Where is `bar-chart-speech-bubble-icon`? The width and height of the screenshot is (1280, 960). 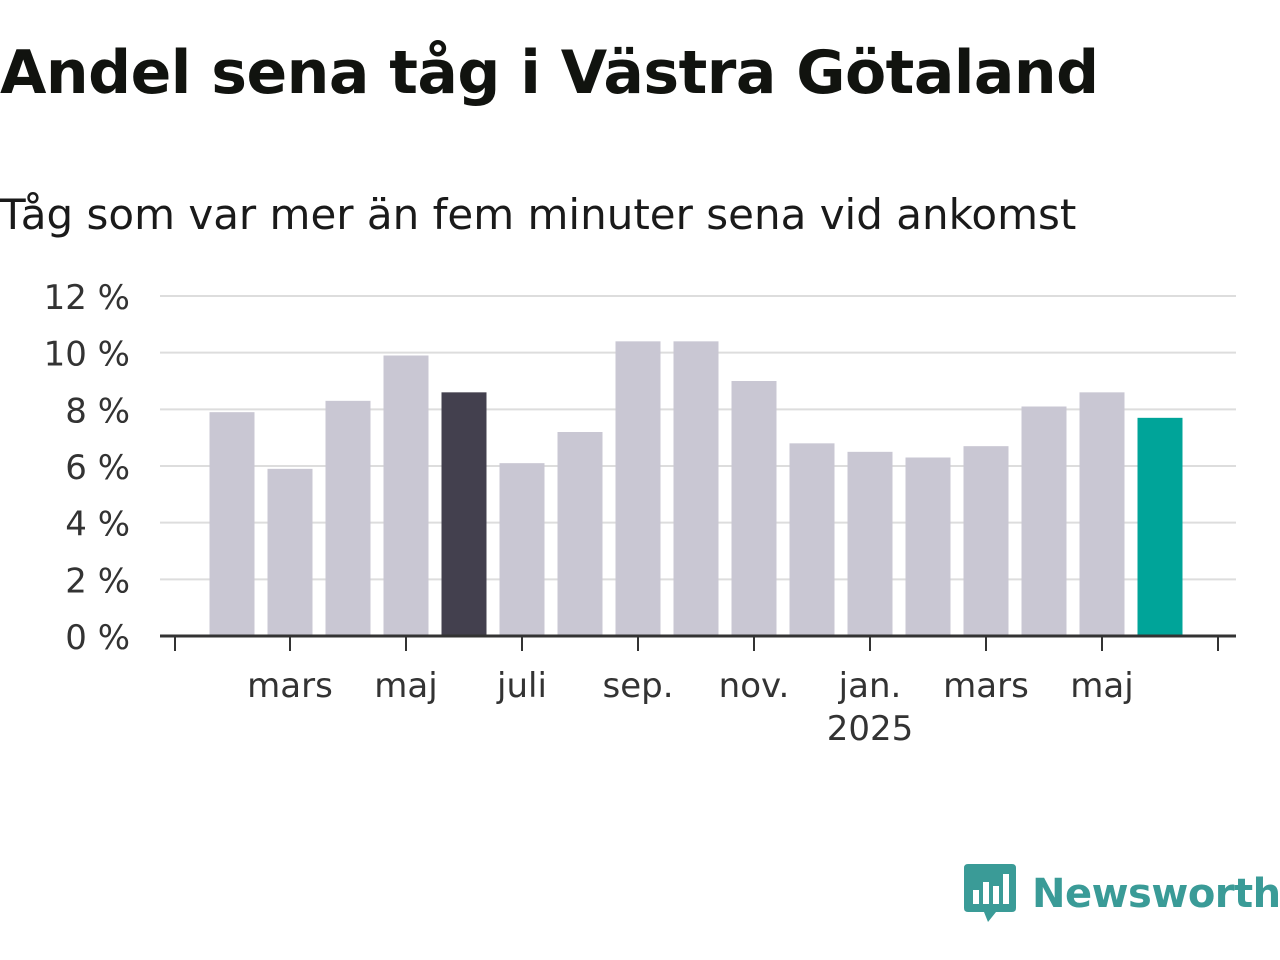
bar-chart-speech-bubble-icon is located at coordinates (990, 893).